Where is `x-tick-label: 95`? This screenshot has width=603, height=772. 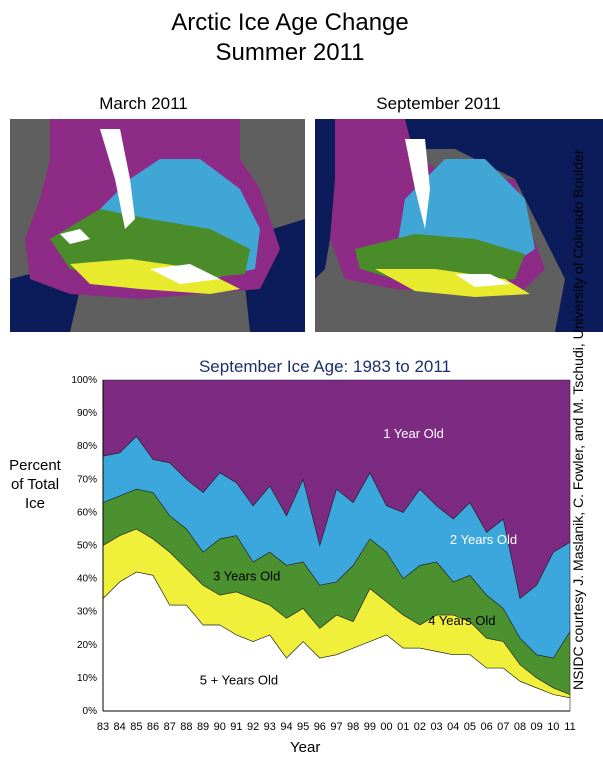 x-tick-label: 95 is located at coordinates (303, 727).